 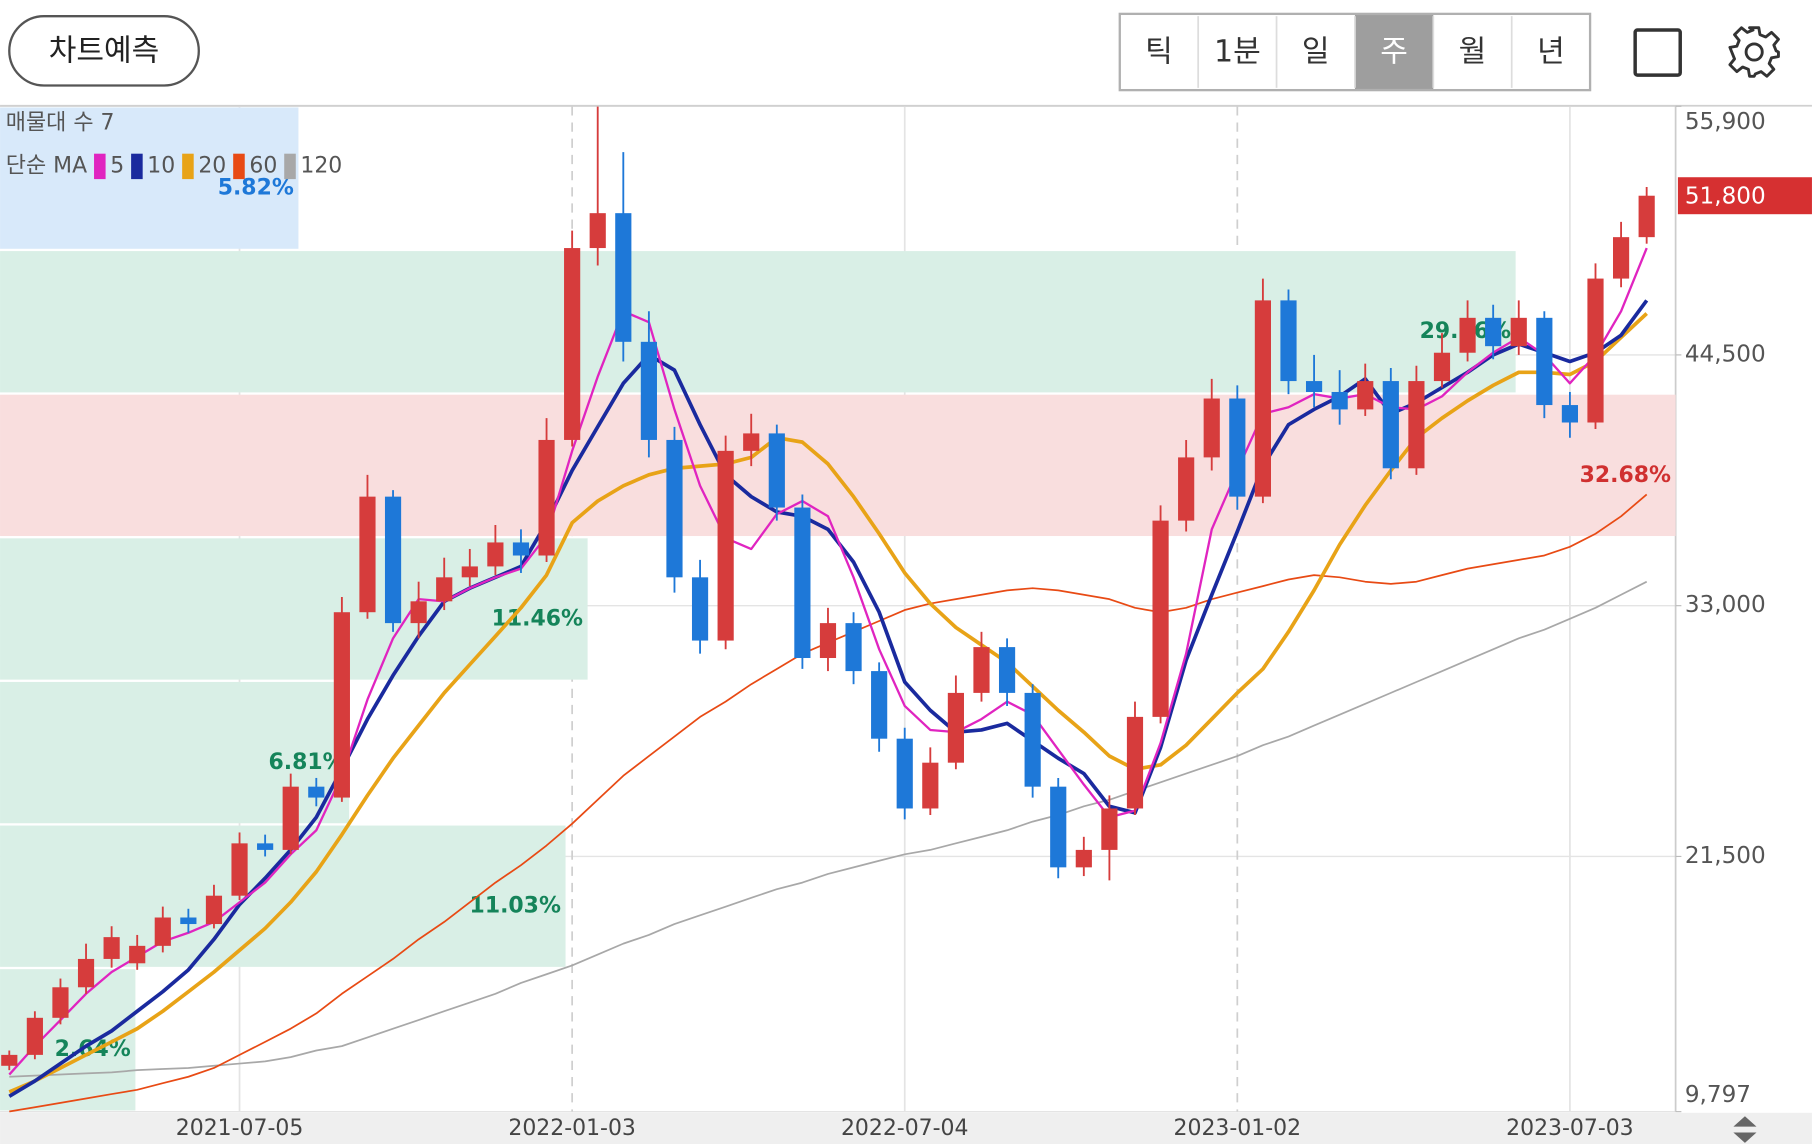 I want to click on y-tick-label: 21,500, so click(x=1725, y=856).